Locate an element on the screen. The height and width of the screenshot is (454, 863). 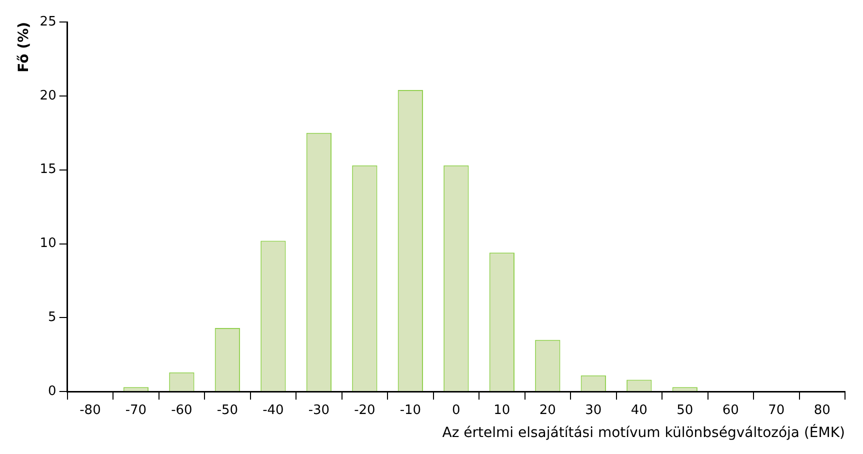
x-tick-label: 10 is located at coordinates (502, 410).